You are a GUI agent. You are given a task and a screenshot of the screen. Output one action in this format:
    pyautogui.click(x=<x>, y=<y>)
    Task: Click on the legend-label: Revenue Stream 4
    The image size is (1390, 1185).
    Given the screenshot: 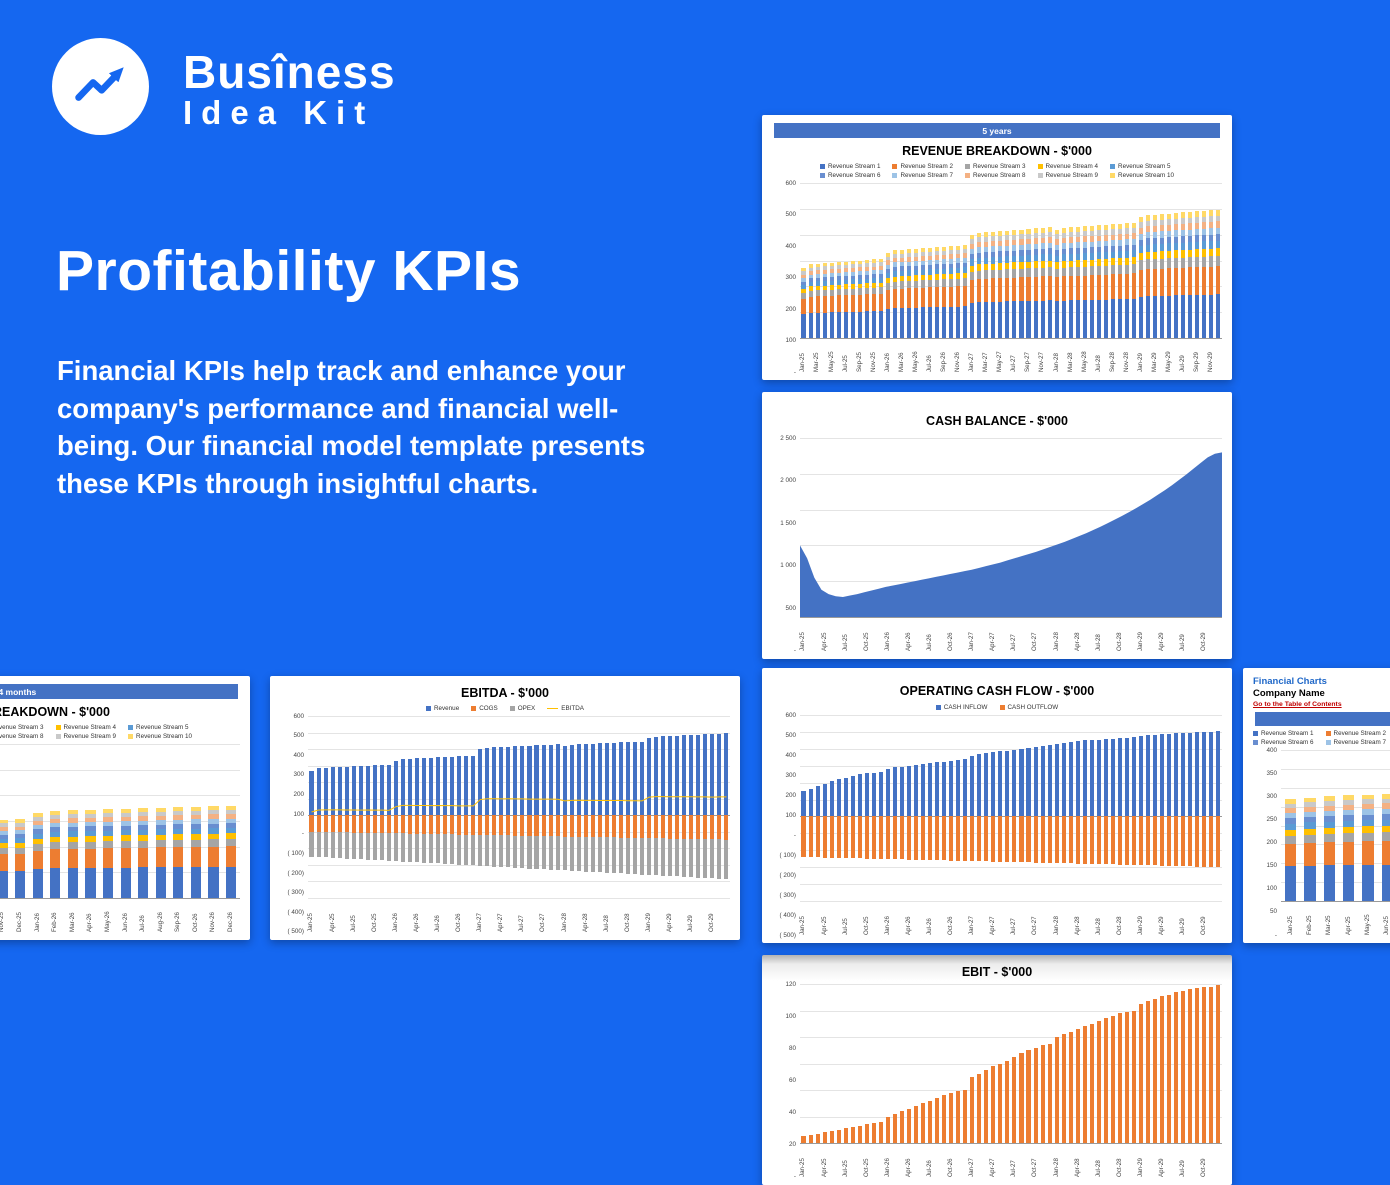 What is the action you would take?
    pyautogui.click(x=1072, y=166)
    